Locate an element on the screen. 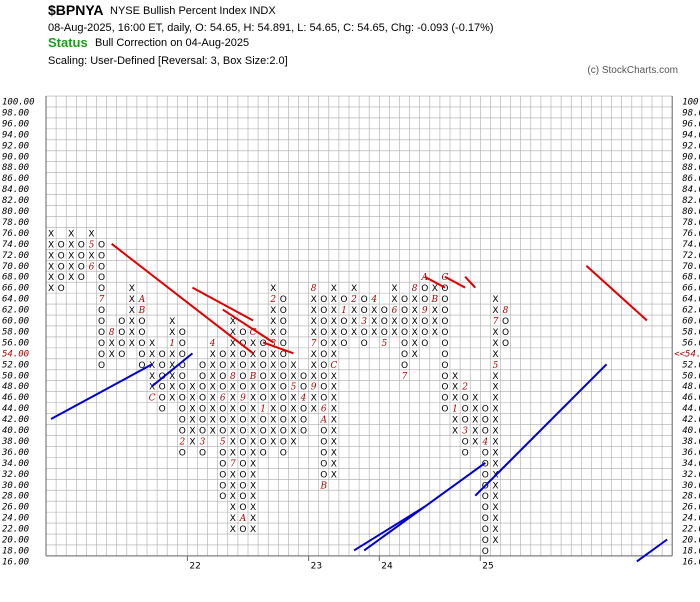 The width and height of the screenshot is (700, 602). month-marker: 7 is located at coordinates (102, 300).